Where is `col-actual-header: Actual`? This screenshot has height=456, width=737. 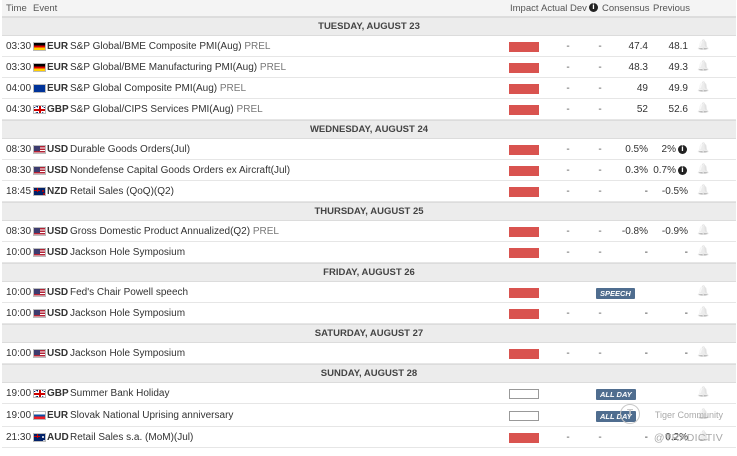
col-actual-header: Actual is located at coordinates (554, 8).